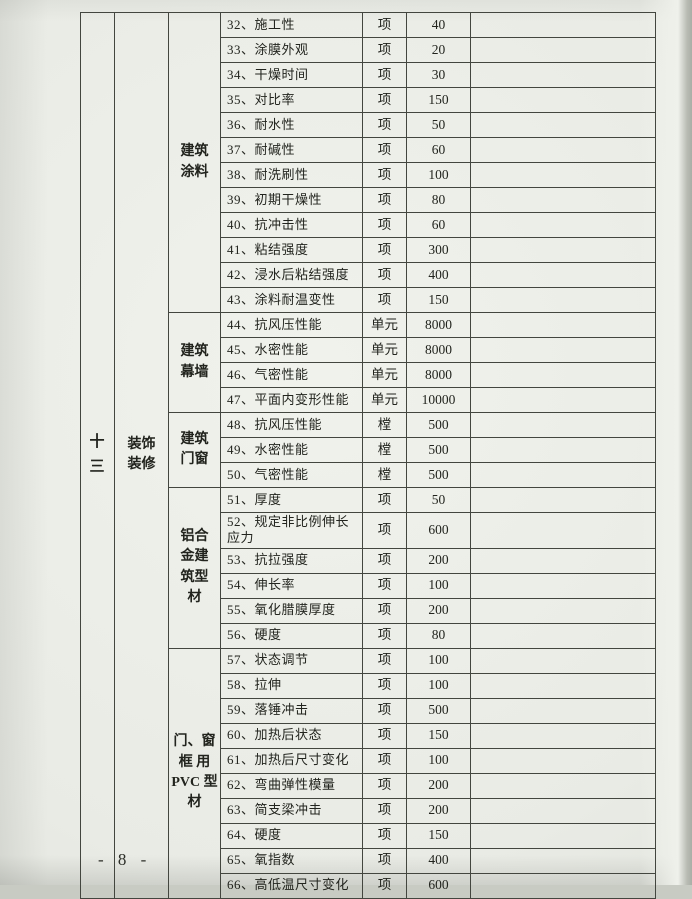 This screenshot has width=692, height=899. Describe the element at coordinates (292, 835) in the screenshot. I see `item-cell: 64、硬度` at that location.